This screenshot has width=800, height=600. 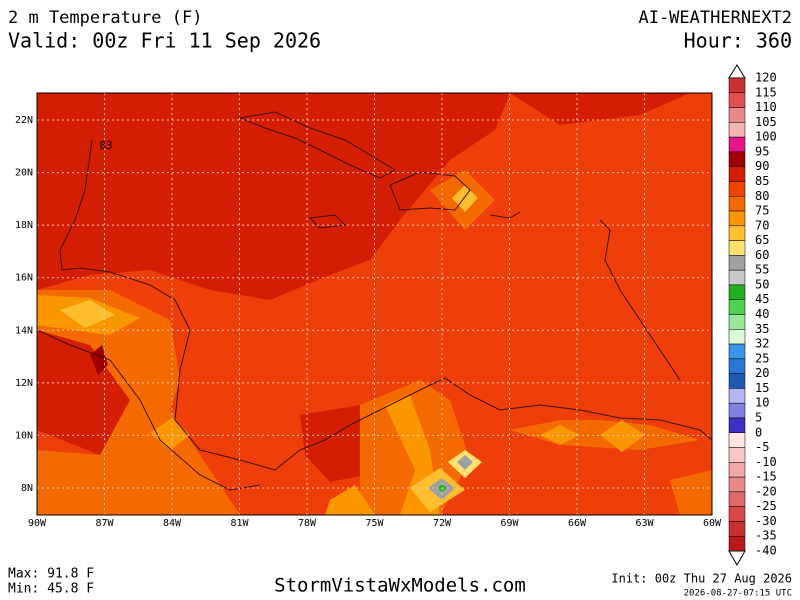 I want to click on colorbar-label: 105, so click(x=766, y=122).